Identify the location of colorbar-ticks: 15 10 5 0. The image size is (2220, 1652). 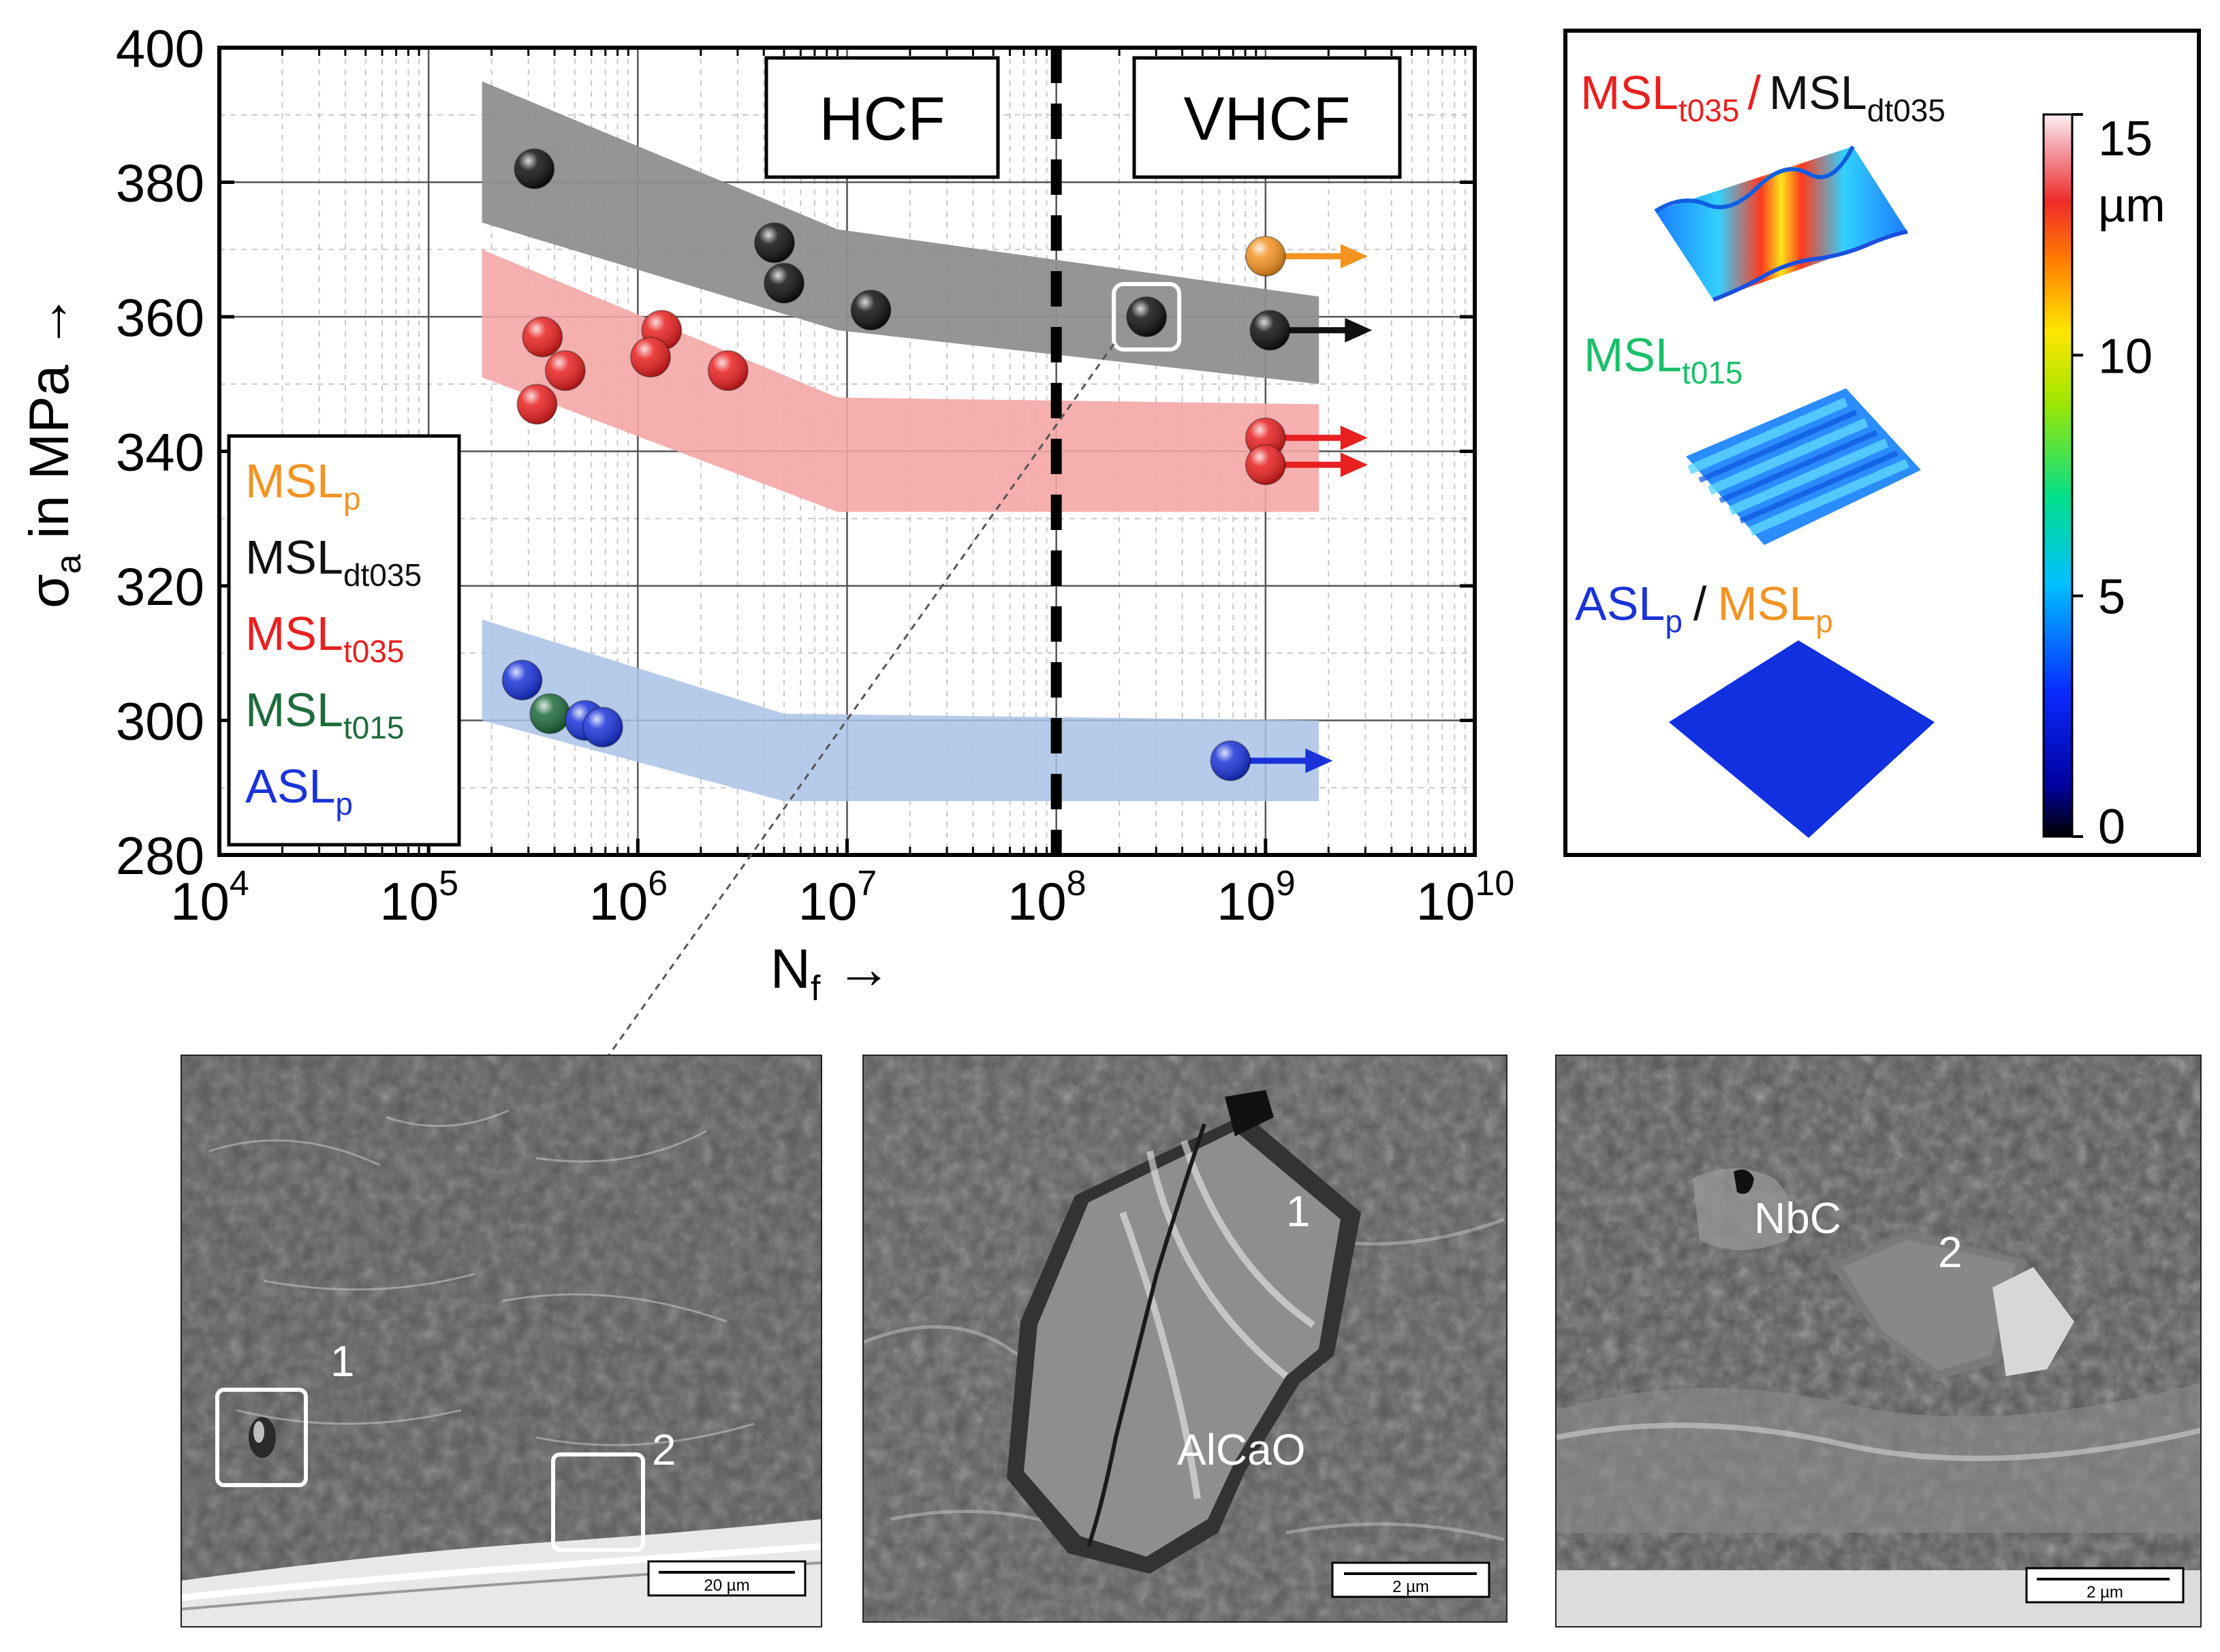
(2112, 483).